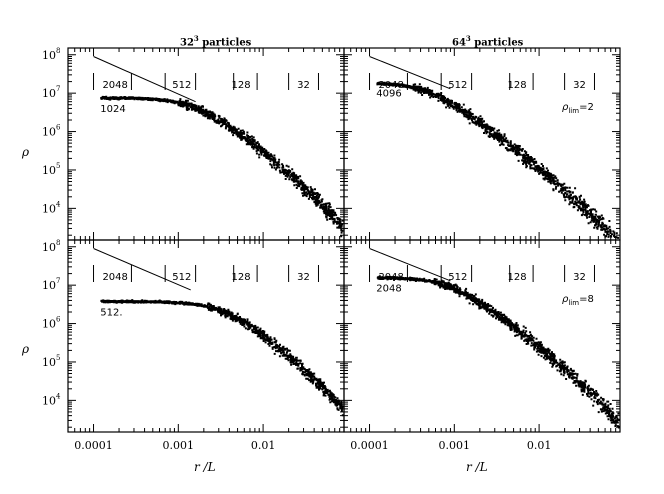 The height and width of the screenshot is (494, 664). What do you see at coordinates (216, 41) in the screenshot?
I see `title-left: 323 particles` at bounding box center [216, 41].